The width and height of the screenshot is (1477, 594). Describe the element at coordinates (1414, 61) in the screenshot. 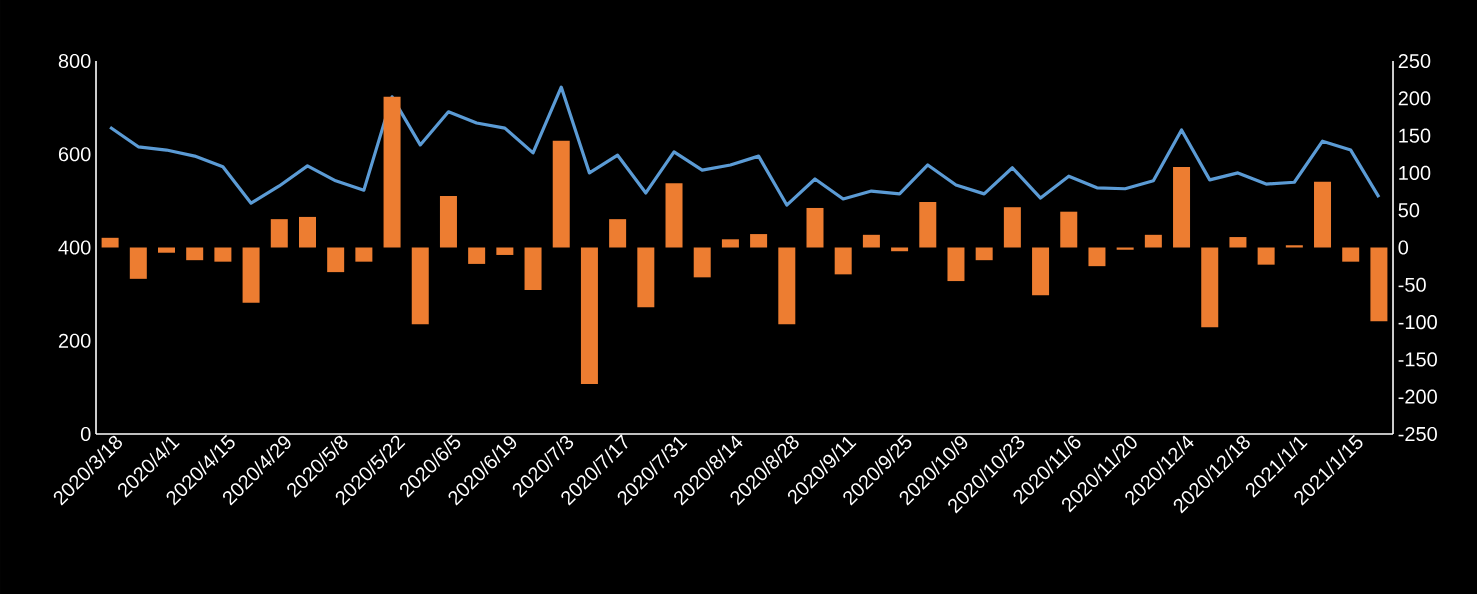

I see `y2-tick-label: 250` at that location.